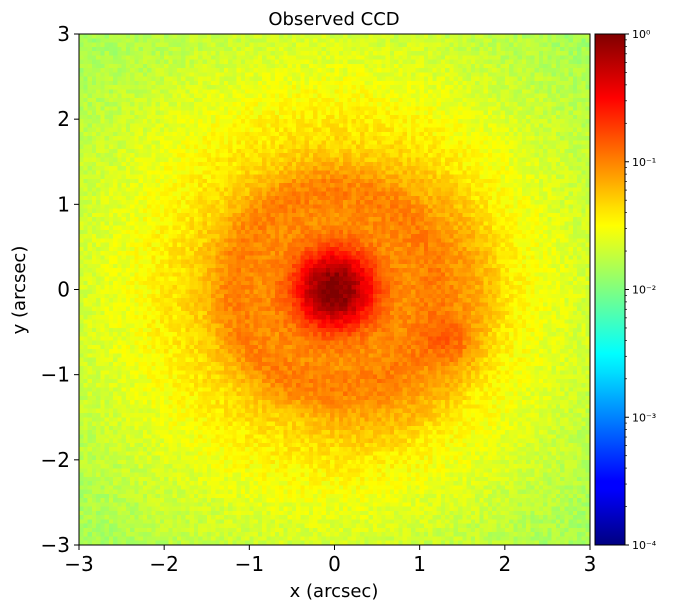 This screenshot has width=673, height=611. What do you see at coordinates (333, 19) in the screenshot?
I see `chart-title: Observed CCD` at bounding box center [333, 19].